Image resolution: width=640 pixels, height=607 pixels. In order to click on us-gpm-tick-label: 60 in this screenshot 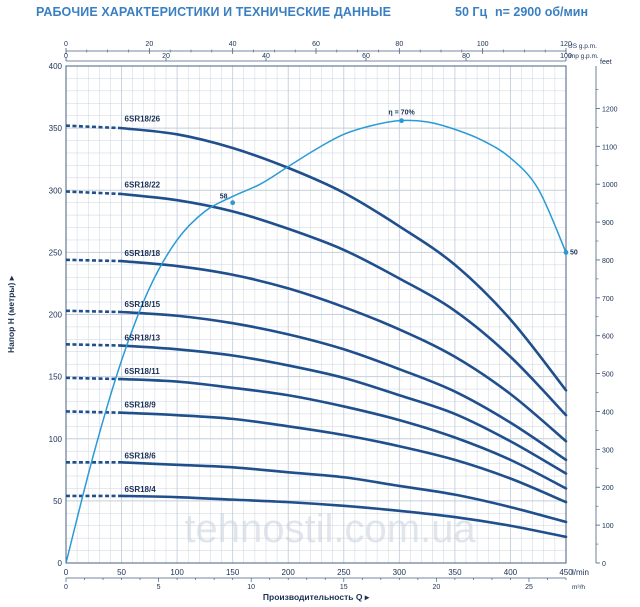, I will do `click(316, 44)`.